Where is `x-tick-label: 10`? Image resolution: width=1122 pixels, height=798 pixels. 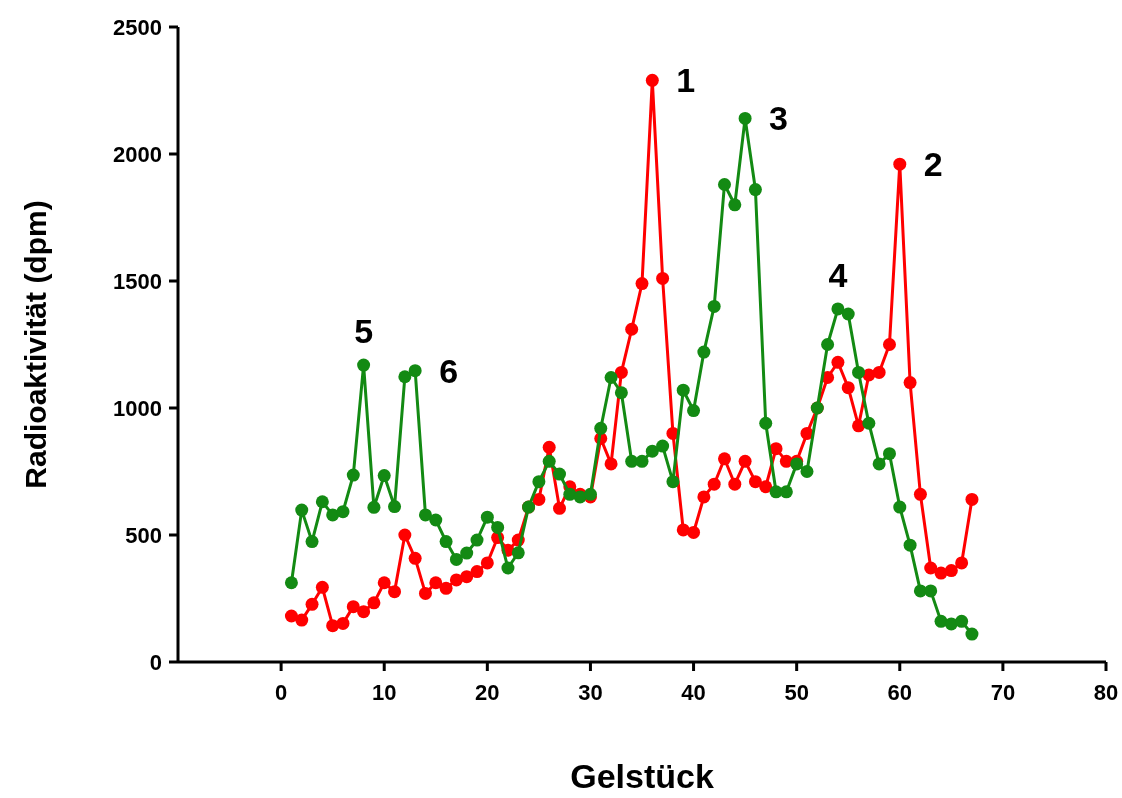 x-tick-label: 10 is located at coordinates (384, 692).